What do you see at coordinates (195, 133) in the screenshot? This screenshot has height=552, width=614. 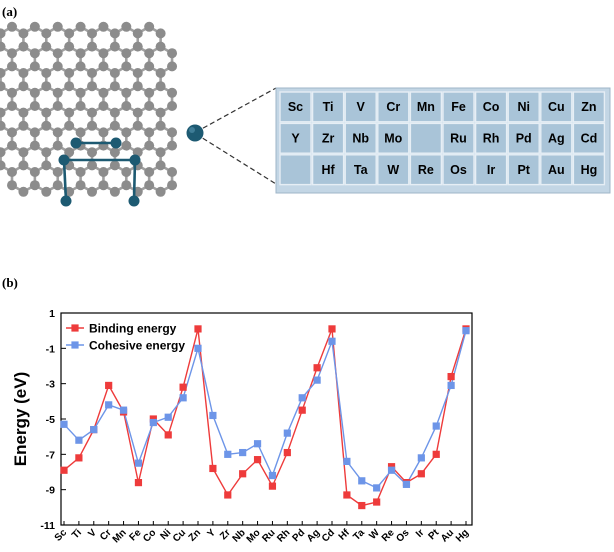 I see `metal-atom-icon` at bounding box center [195, 133].